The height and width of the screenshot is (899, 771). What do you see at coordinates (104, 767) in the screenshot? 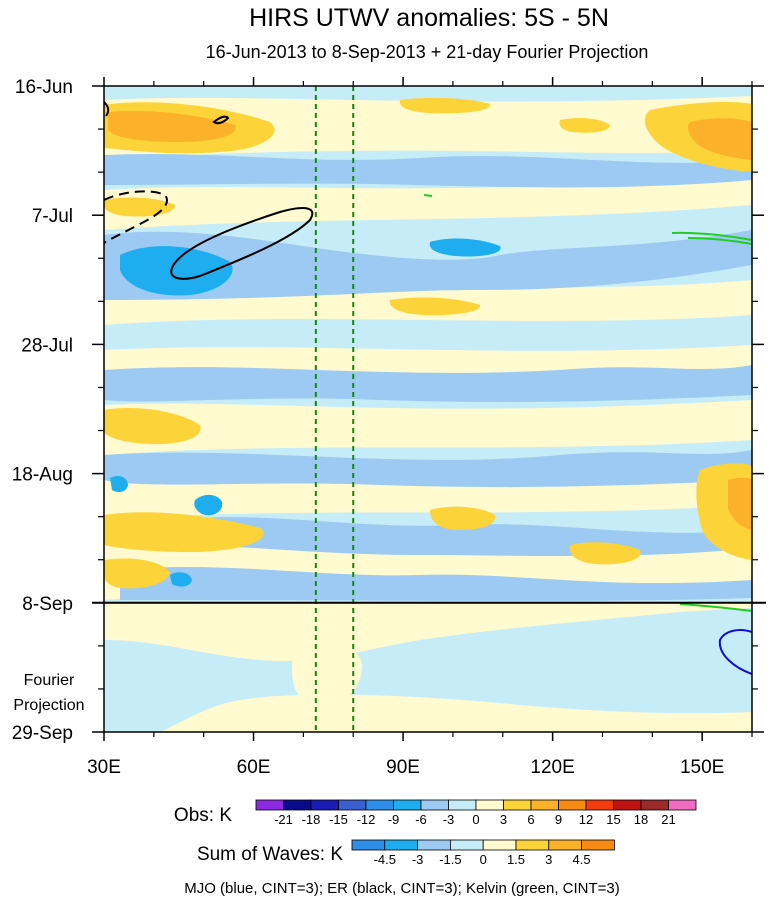
I see `x-tick-label: 30E` at bounding box center [104, 767].